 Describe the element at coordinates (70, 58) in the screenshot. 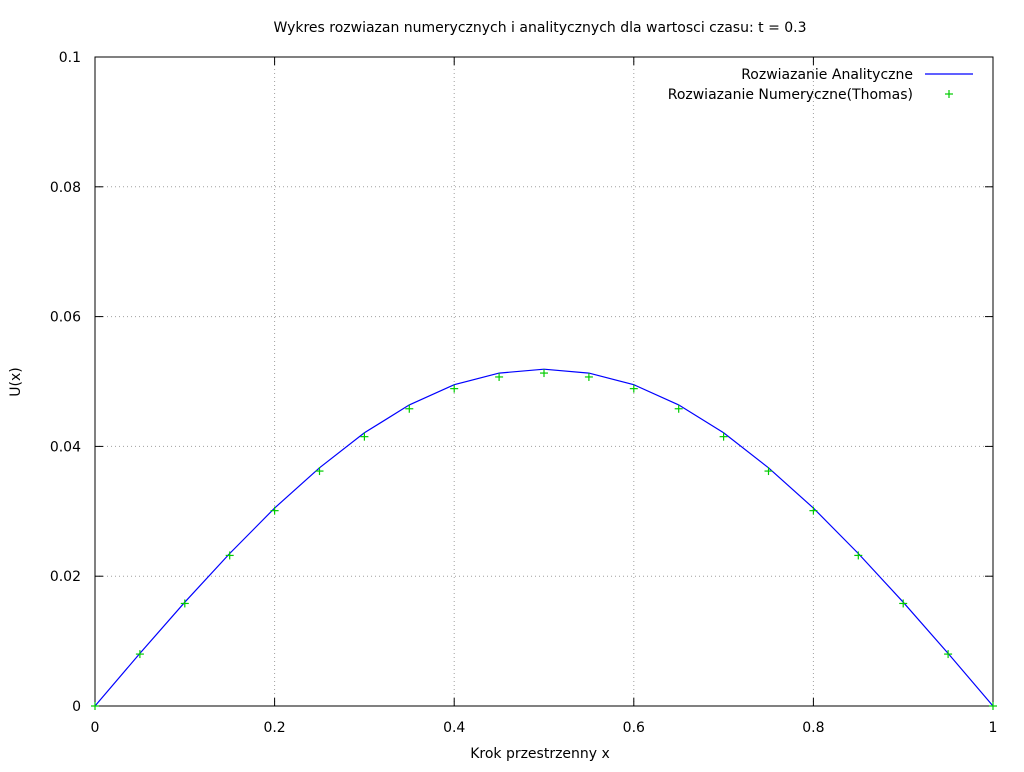

I see `y-tick-label: 0.1` at that location.